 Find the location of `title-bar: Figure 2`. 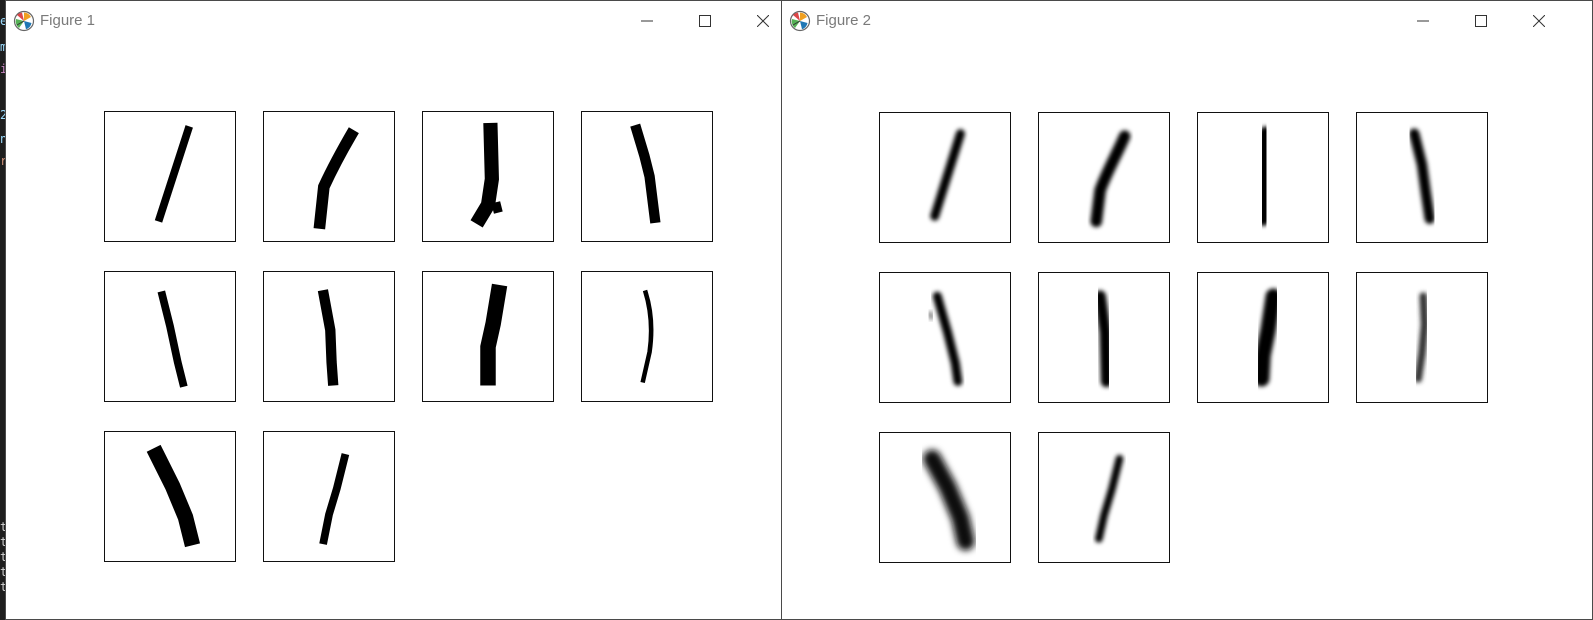

title-bar: Figure 2 is located at coordinates (1187, 21).